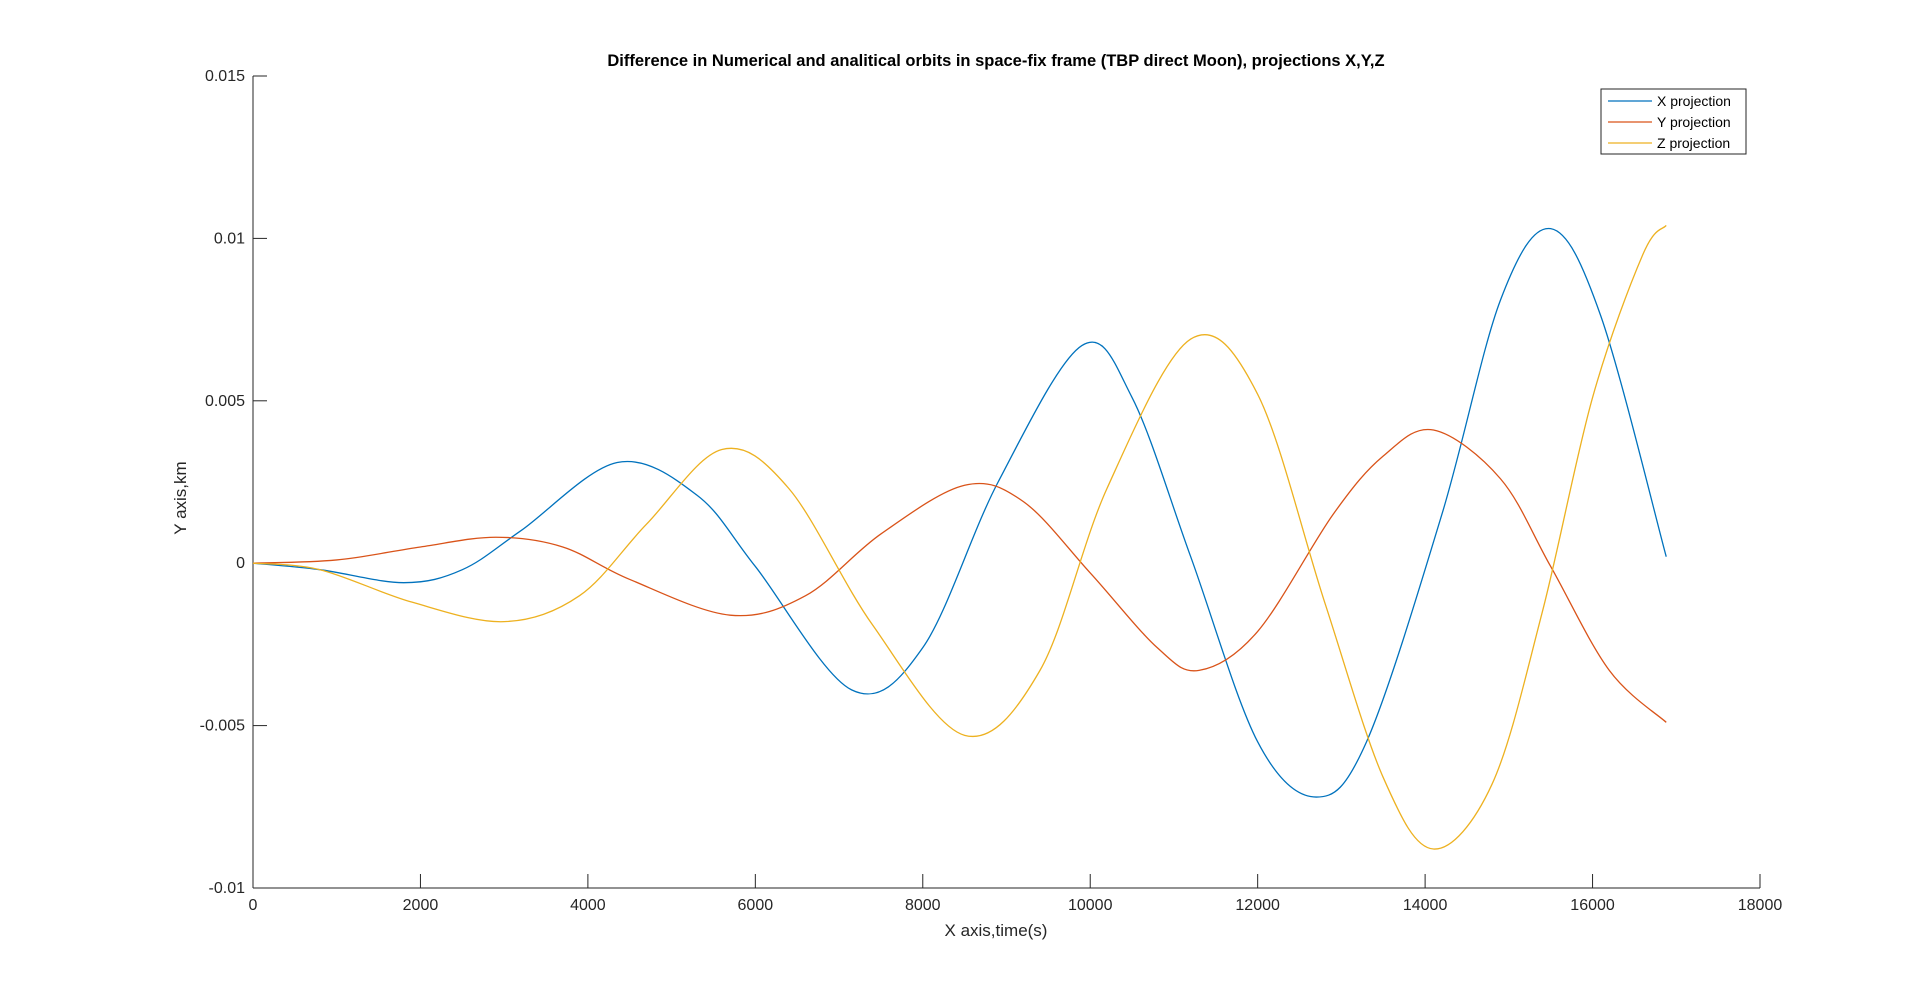  Describe the element at coordinates (1693, 143) in the screenshot. I see `legend-entry-z-projection: Z projection` at that location.